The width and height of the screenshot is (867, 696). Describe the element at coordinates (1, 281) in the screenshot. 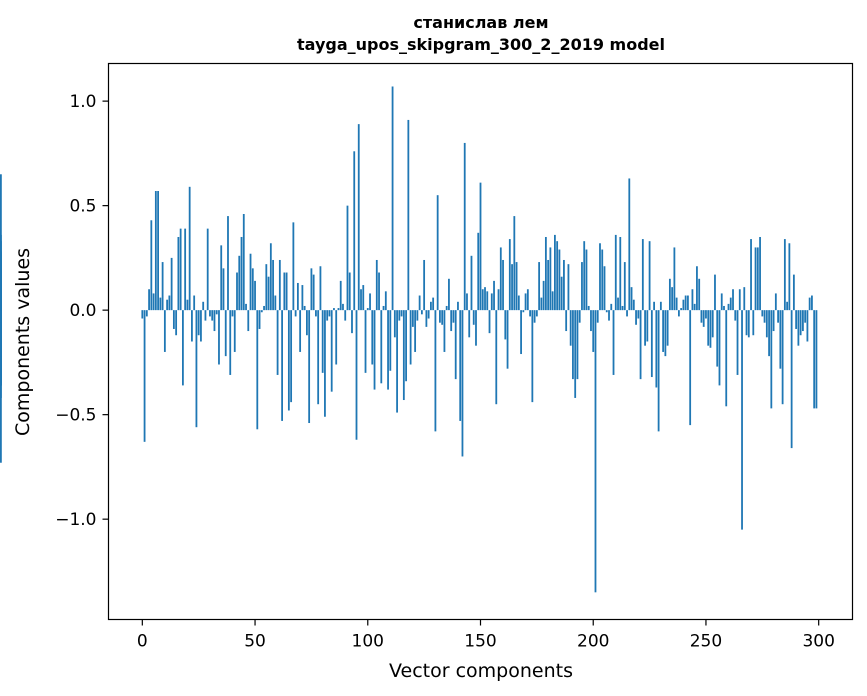

I see `bar-component-undefined` at that location.